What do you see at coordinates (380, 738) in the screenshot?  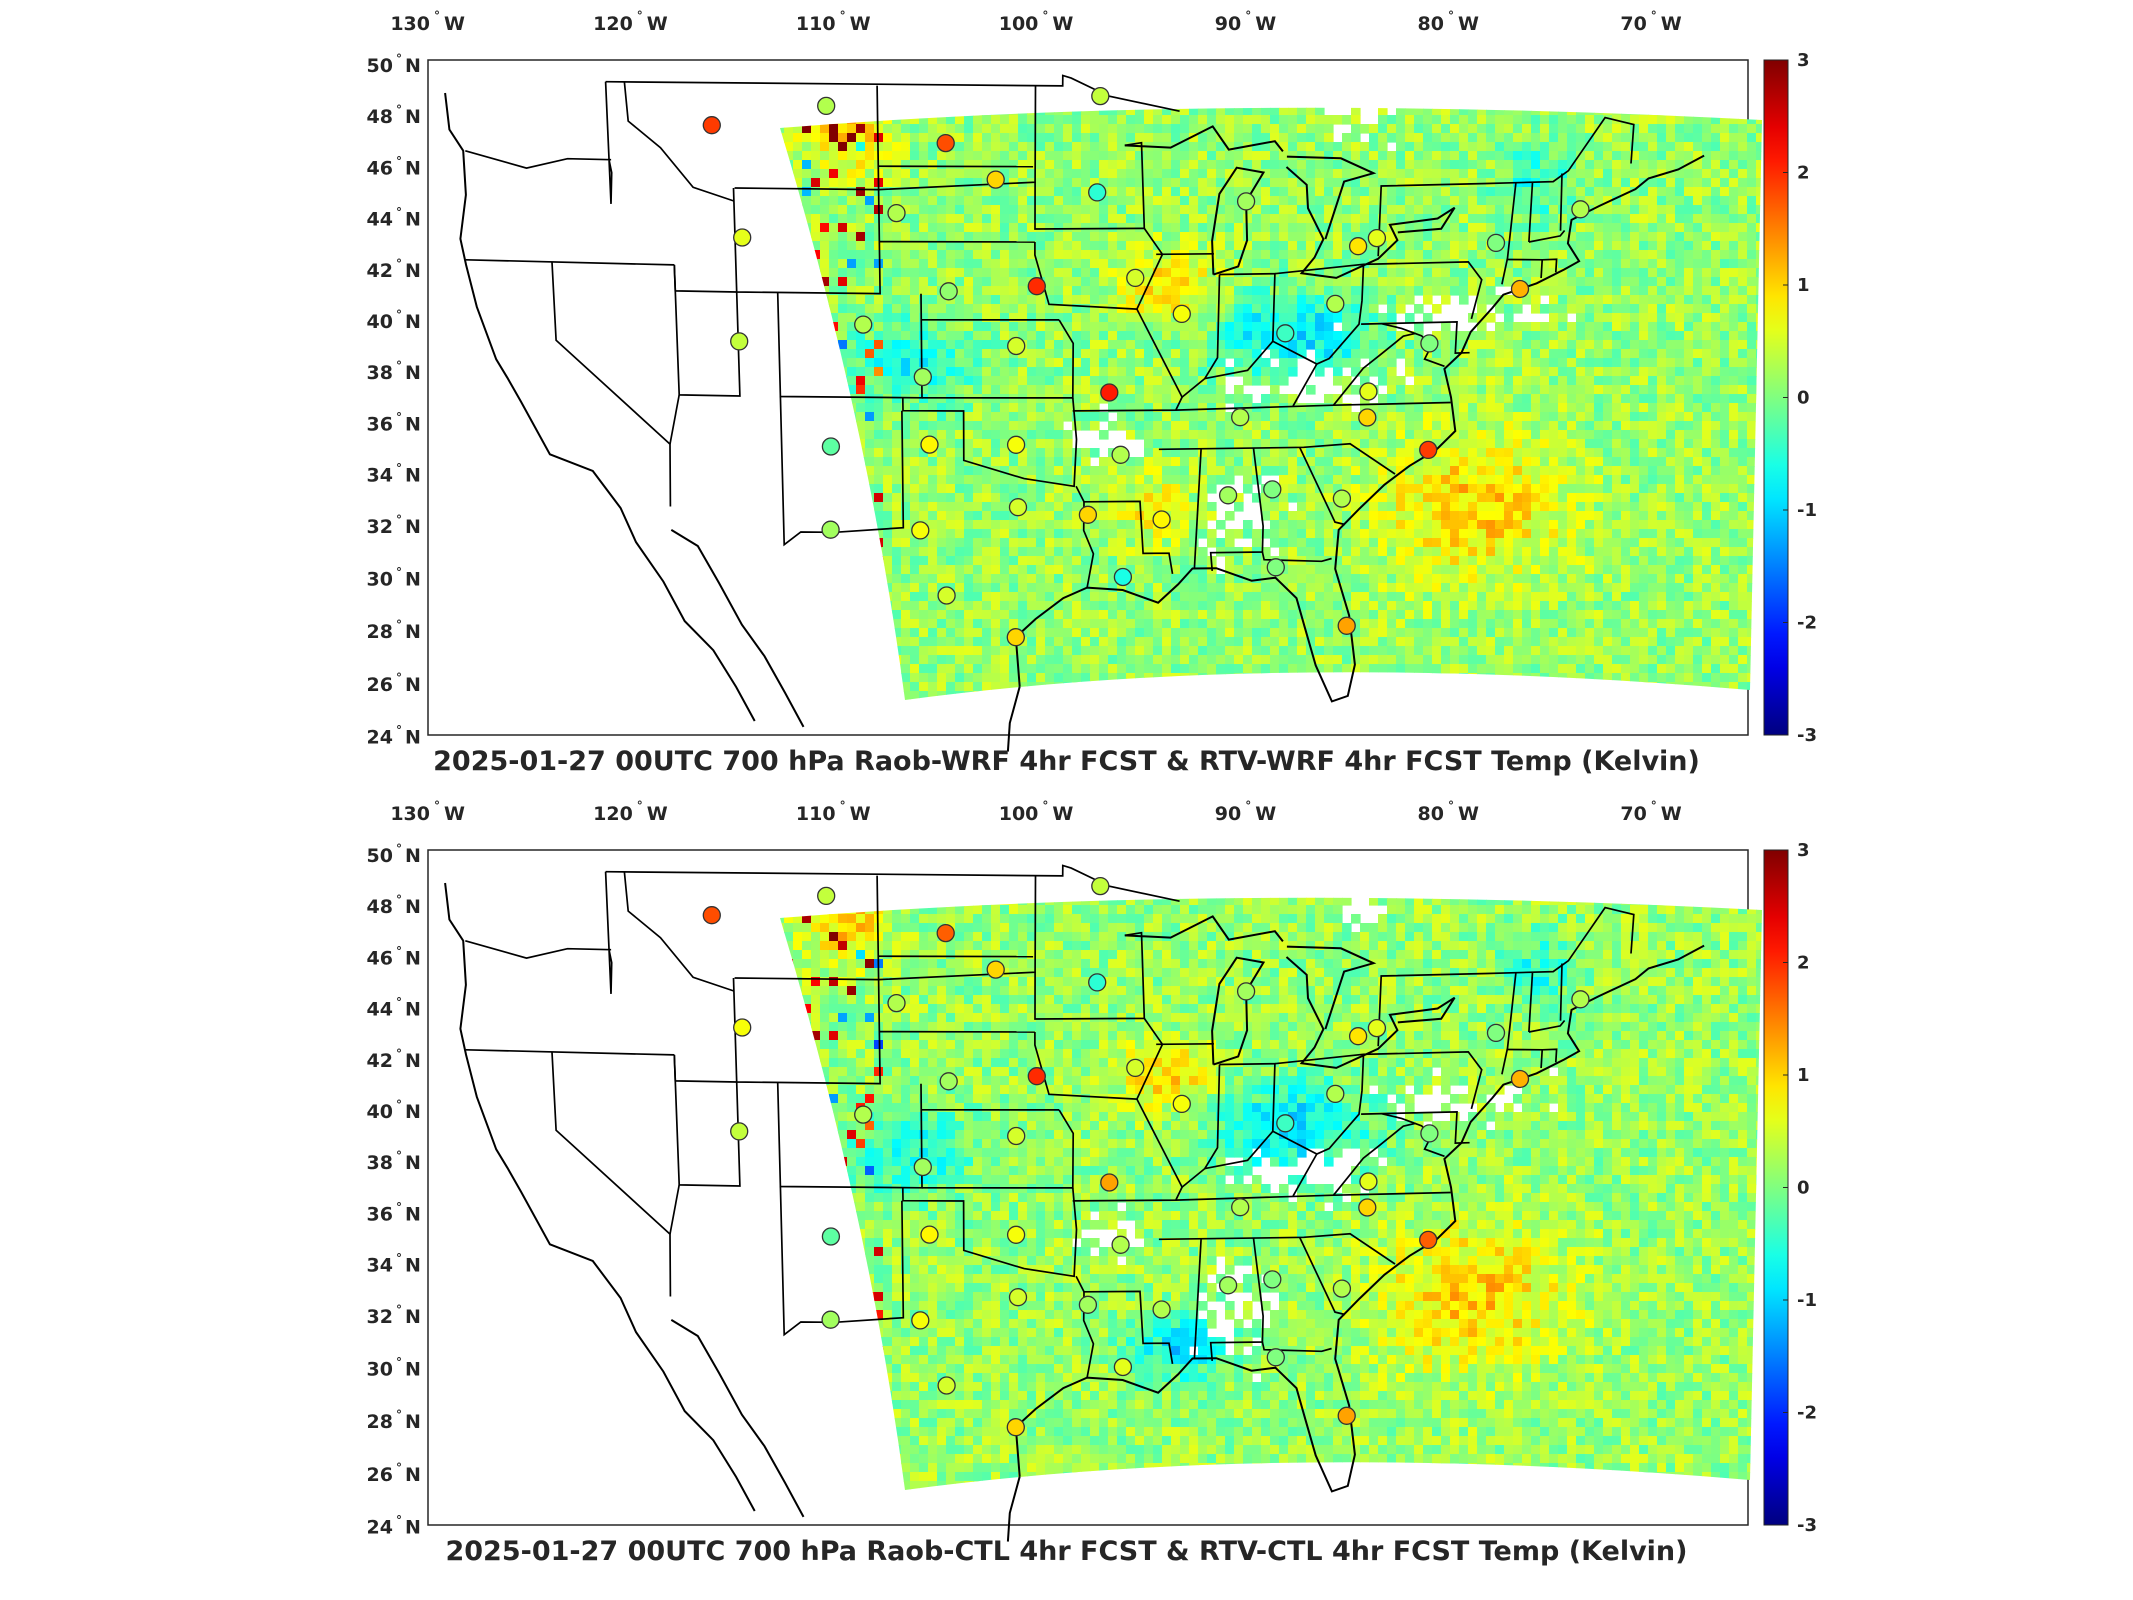 I see `lat-tick-label: 24` at bounding box center [380, 738].